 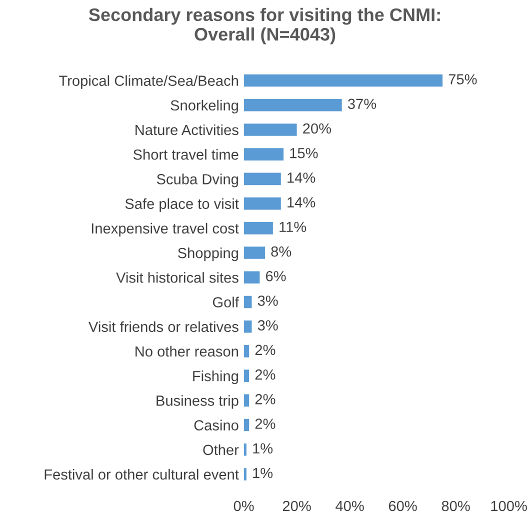 What do you see at coordinates (281, 251) in the screenshot?
I see `data-label: 8%` at bounding box center [281, 251].